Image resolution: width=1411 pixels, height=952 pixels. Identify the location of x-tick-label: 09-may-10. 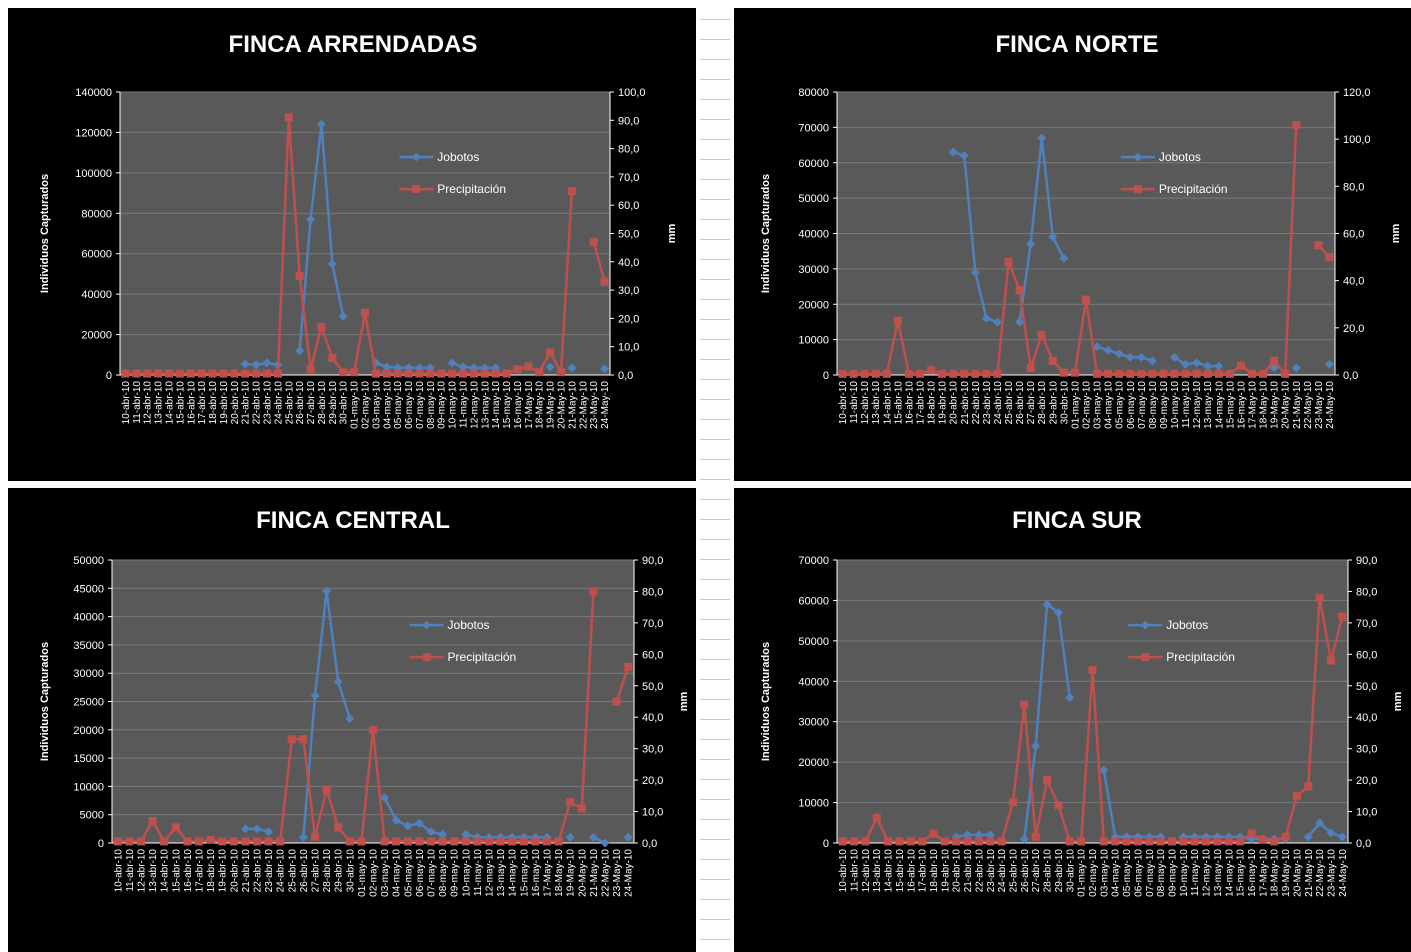
(455, 873).